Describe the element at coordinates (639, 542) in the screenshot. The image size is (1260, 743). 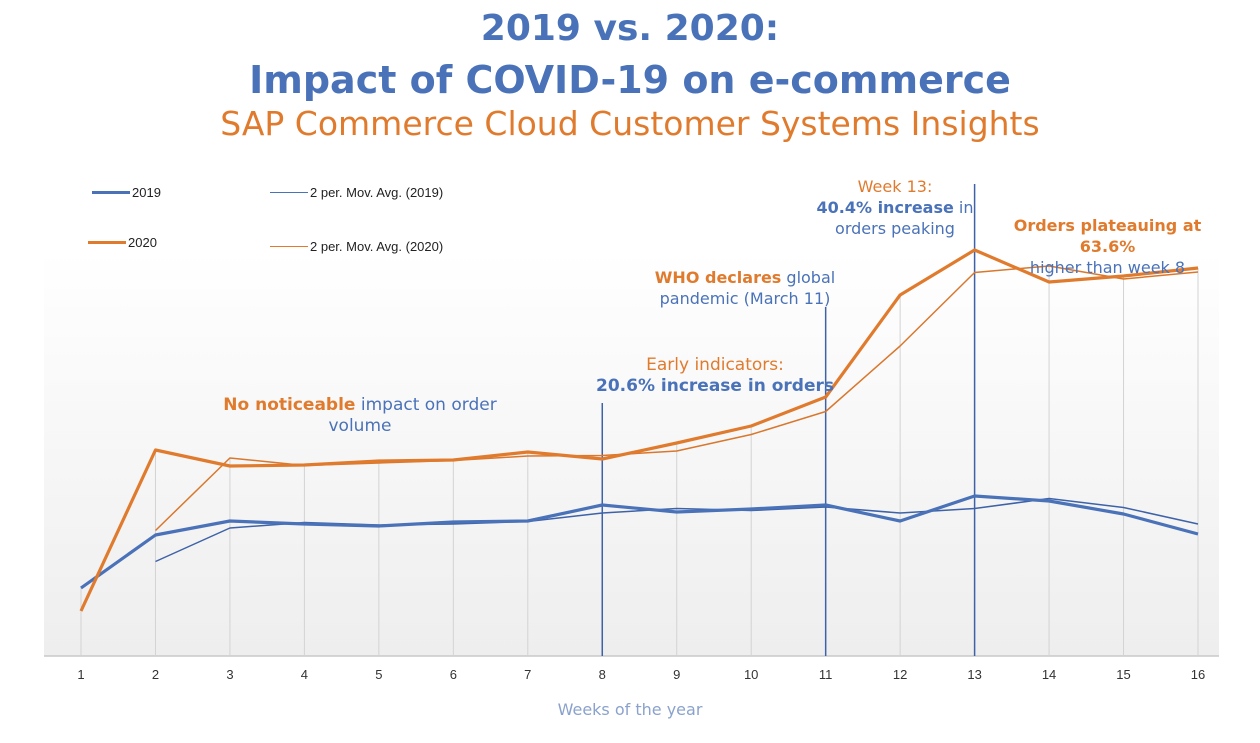
I see `series-line-2019` at that location.